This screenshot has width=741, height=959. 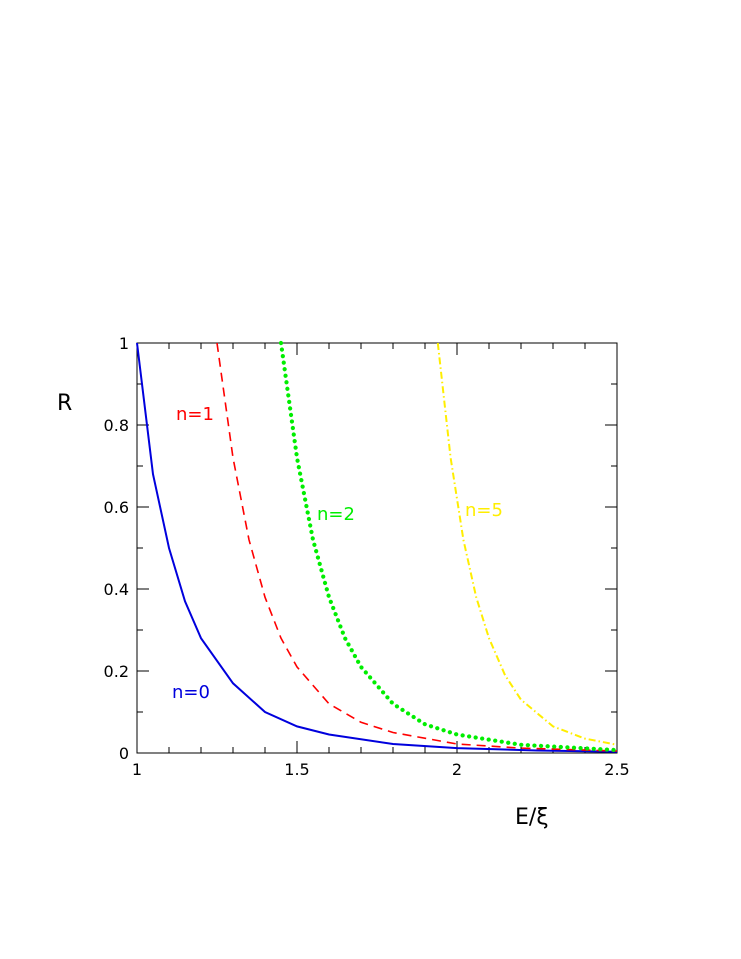 What do you see at coordinates (616, 769) in the screenshot?
I see `x-tick-label: 2.5` at bounding box center [616, 769].